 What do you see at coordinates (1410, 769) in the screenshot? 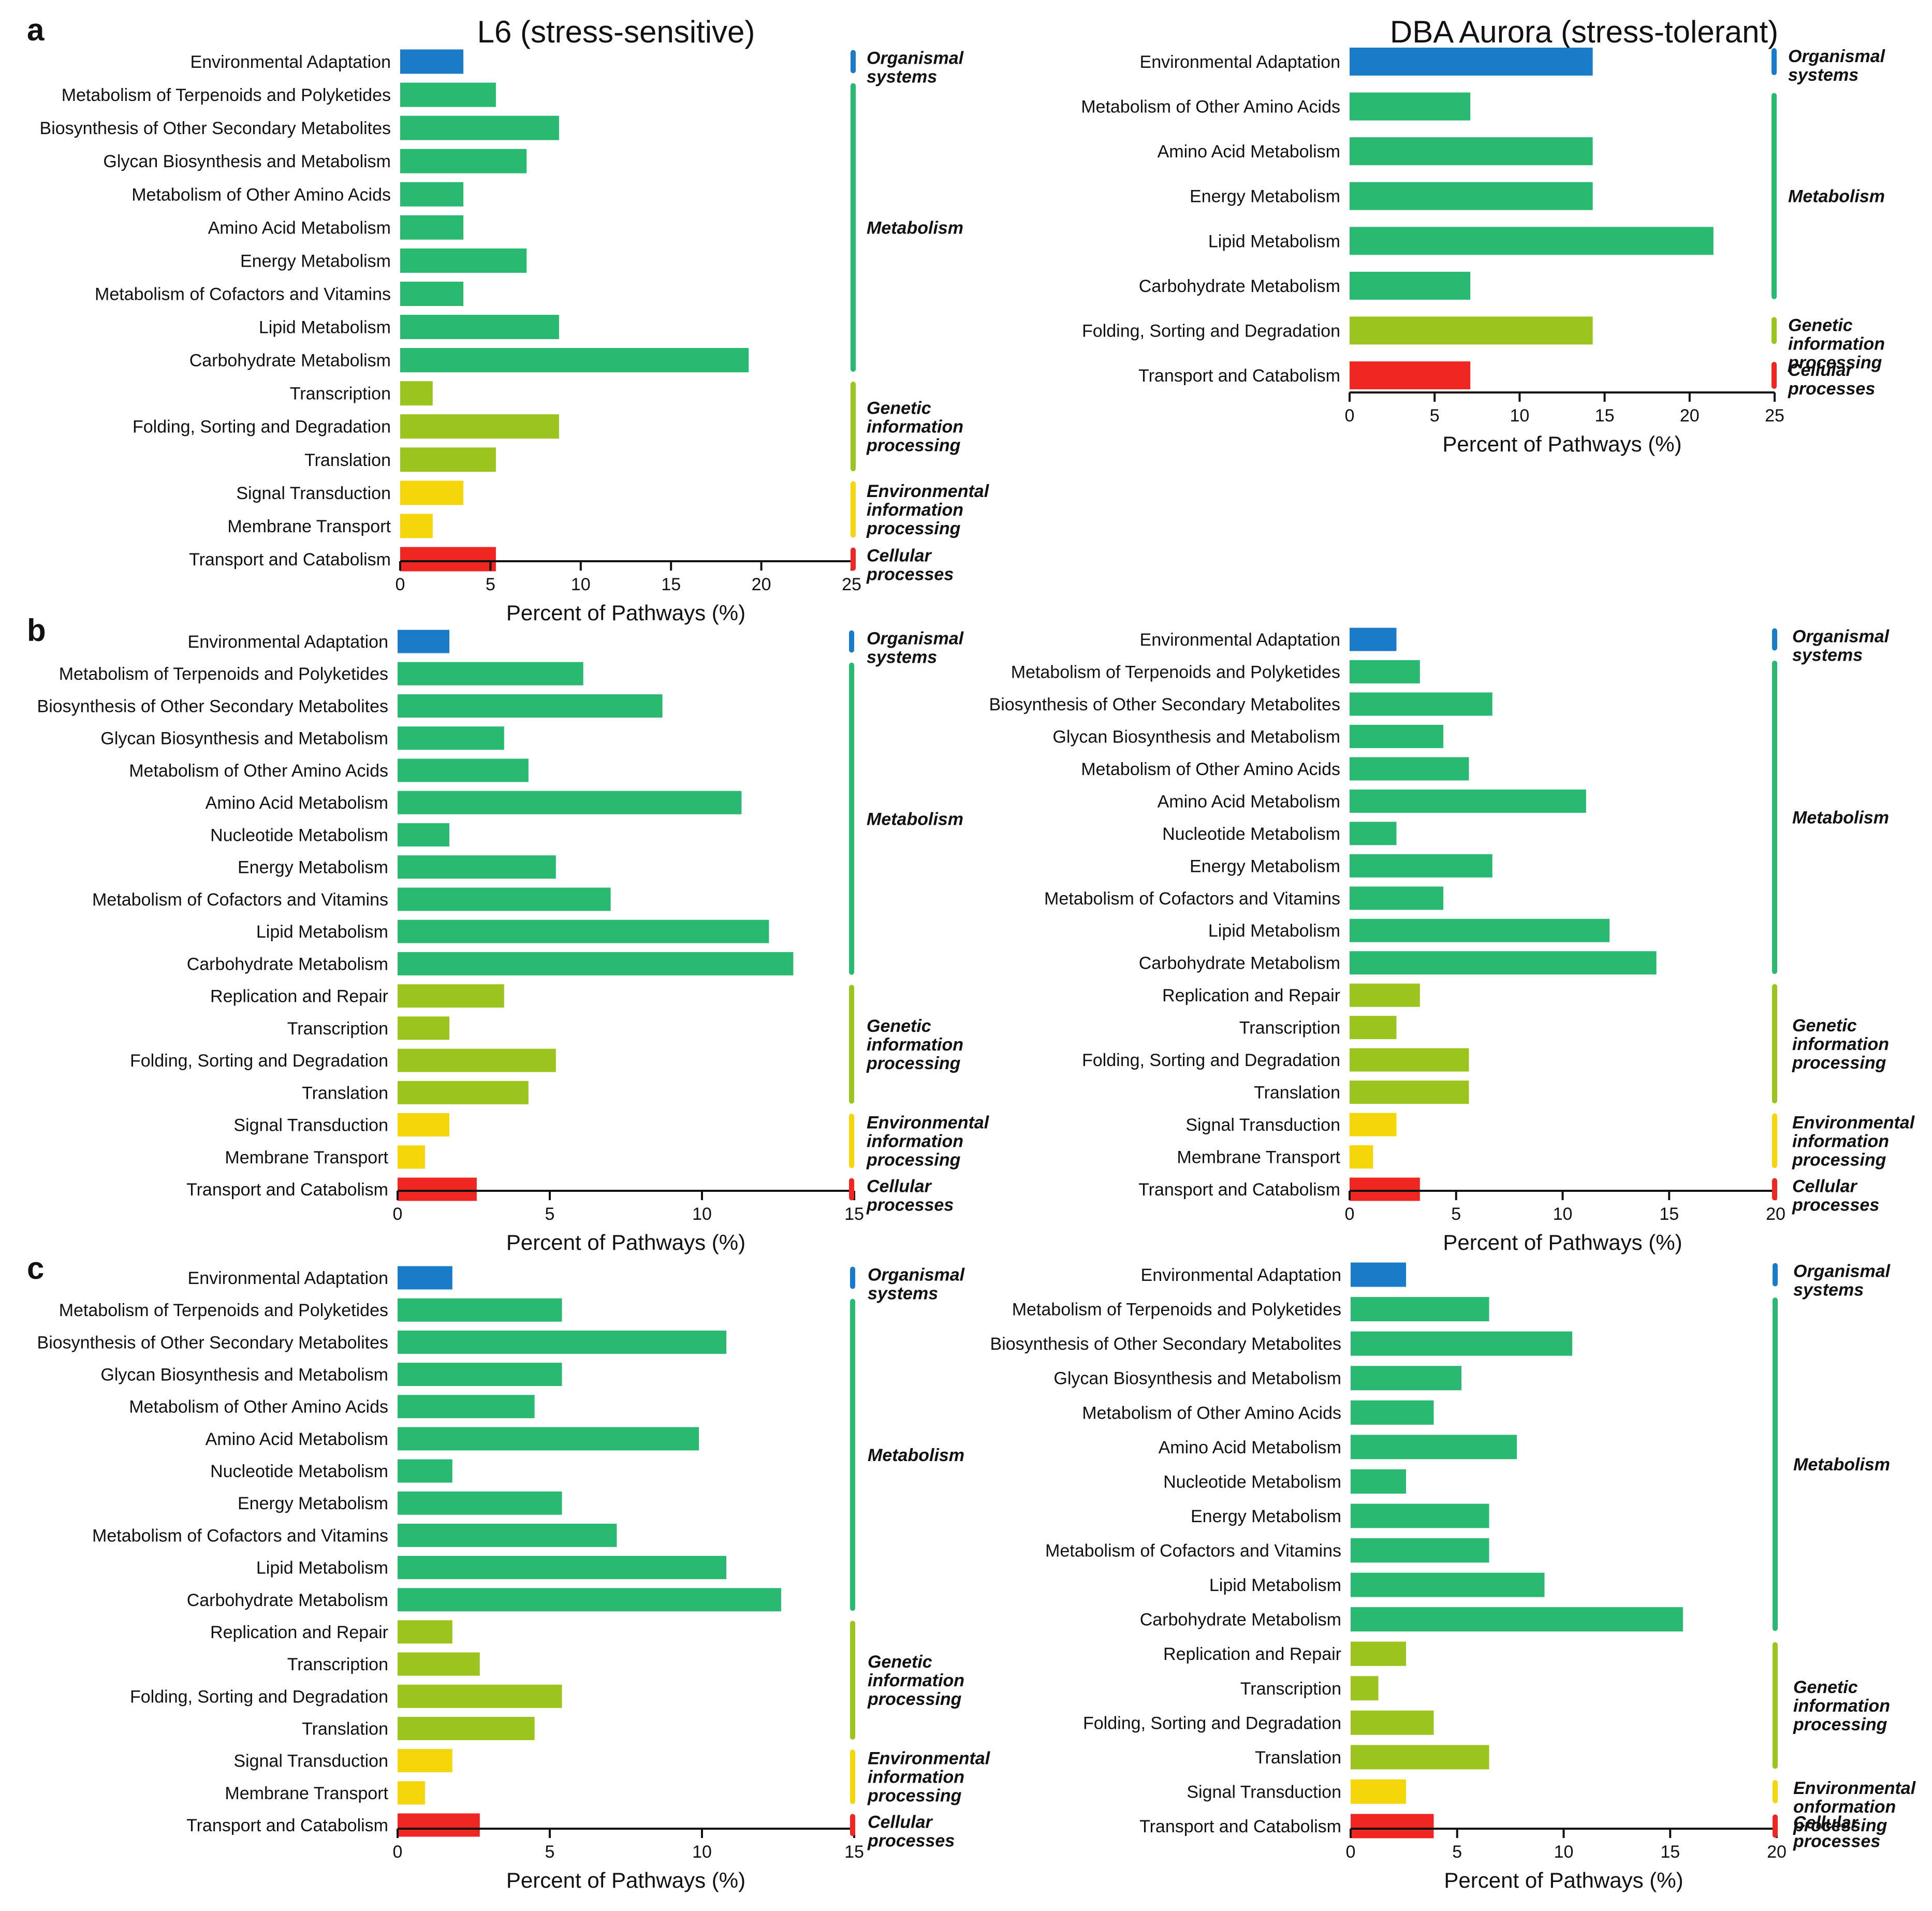
I see `chart4-bar-metabolism-of-other-amino-acids` at bounding box center [1410, 769].